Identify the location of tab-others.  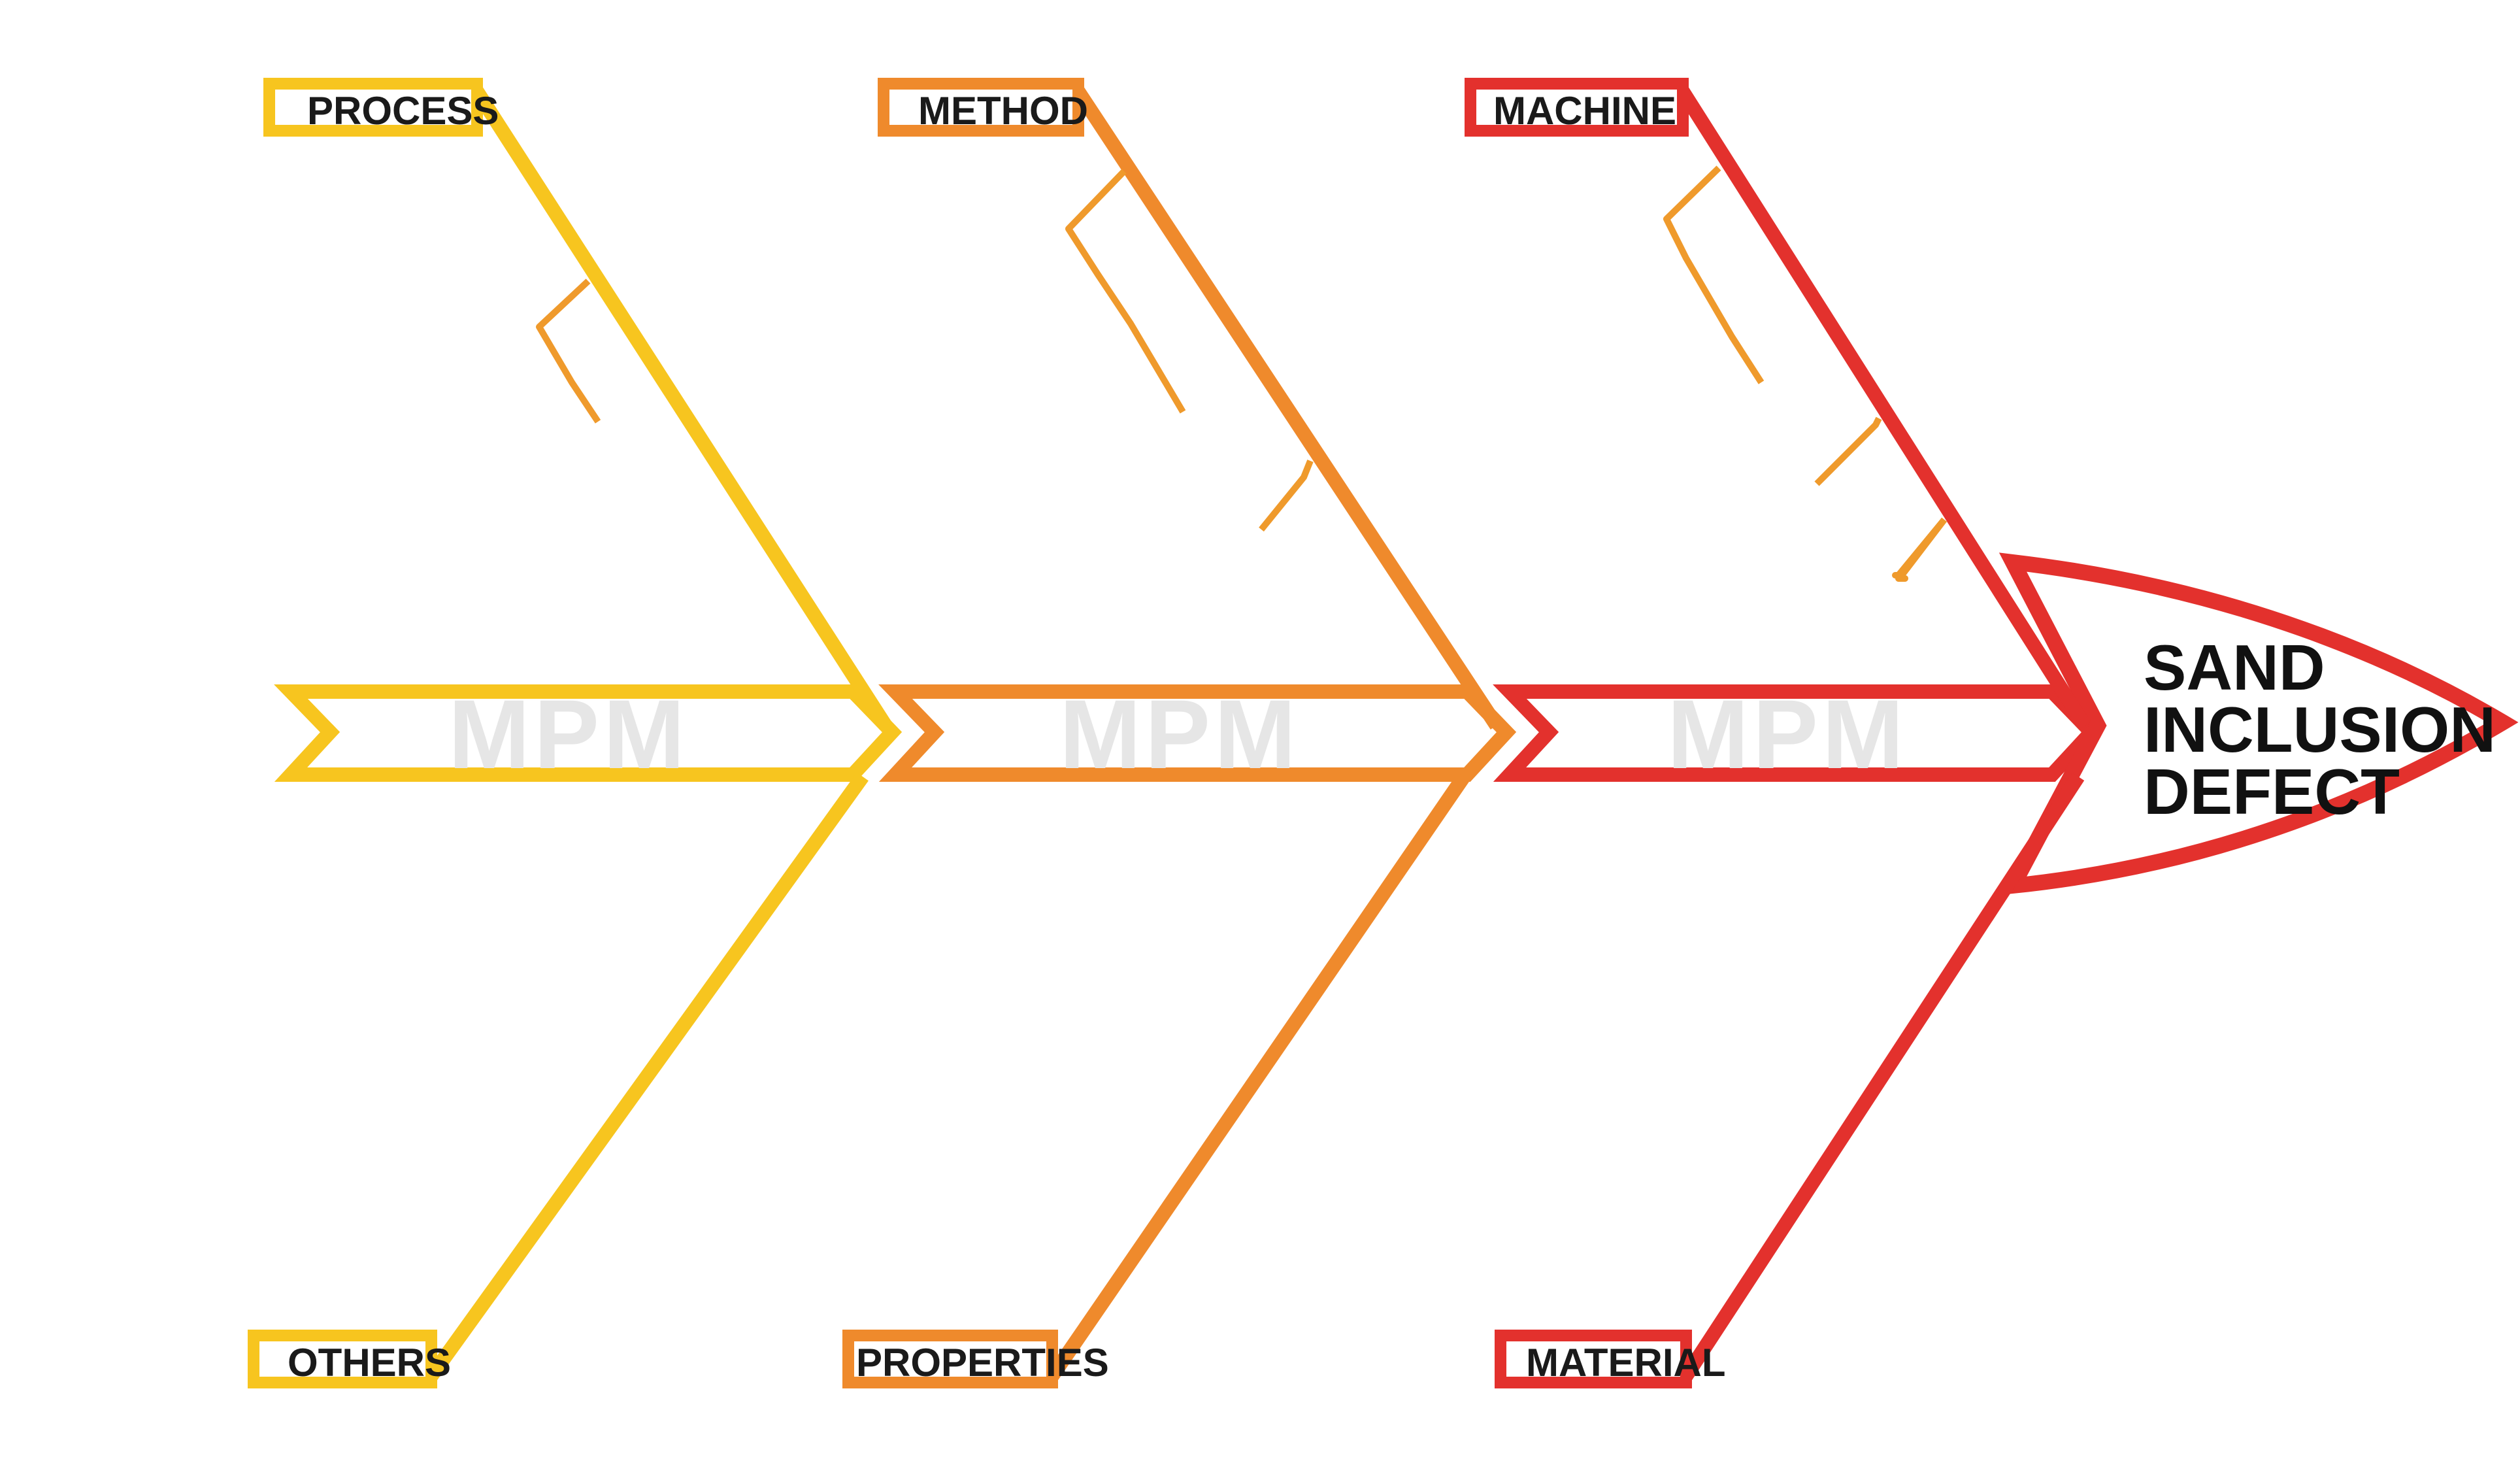
(342, 1359).